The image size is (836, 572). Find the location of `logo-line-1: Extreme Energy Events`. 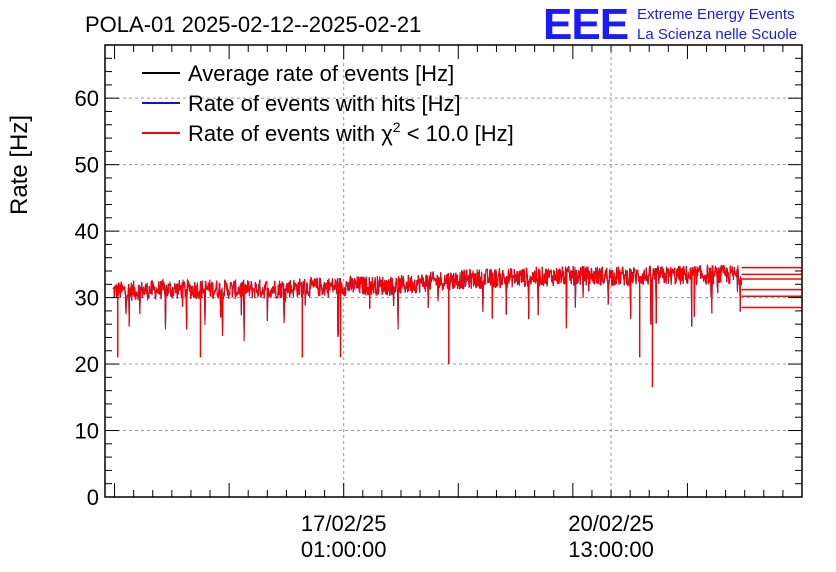

logo-line-1: Extreme Energy Events is located at coordinates (716, 14).